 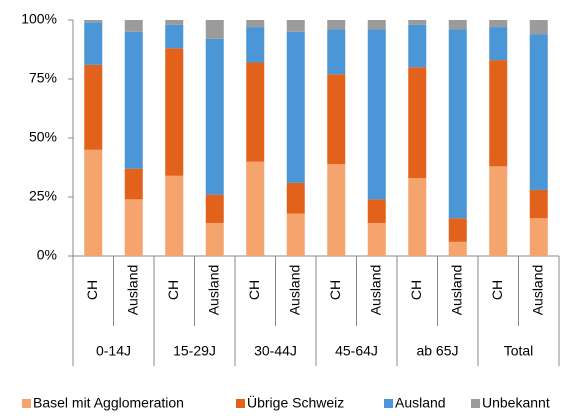 What do you see at coordinates (420, 403) in the screenshot?
I see `legend-label: Ausland` at bounding box center [420, 403].